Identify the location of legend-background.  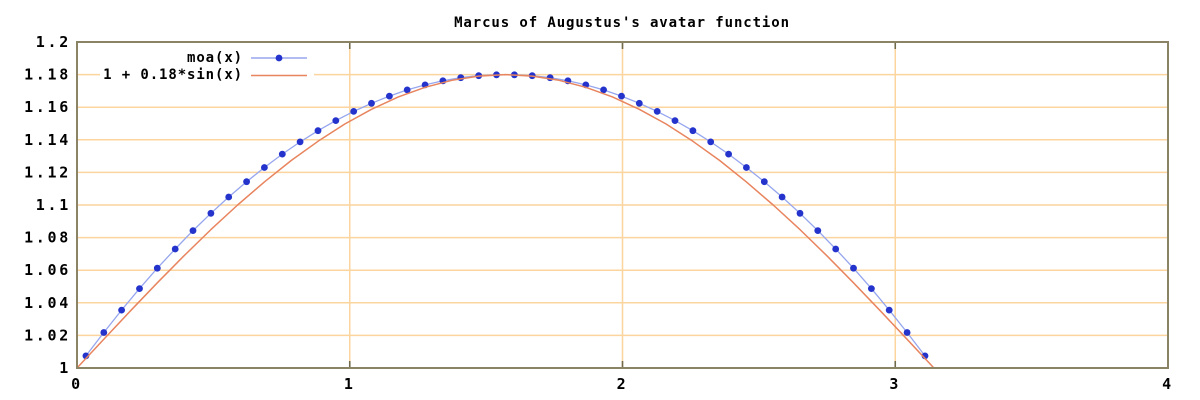
(207, 66).